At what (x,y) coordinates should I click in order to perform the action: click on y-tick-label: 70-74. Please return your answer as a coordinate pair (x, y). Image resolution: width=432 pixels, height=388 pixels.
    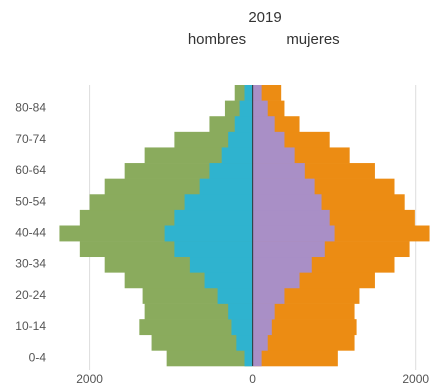
    Looking at the image, I should click on (30, 139).